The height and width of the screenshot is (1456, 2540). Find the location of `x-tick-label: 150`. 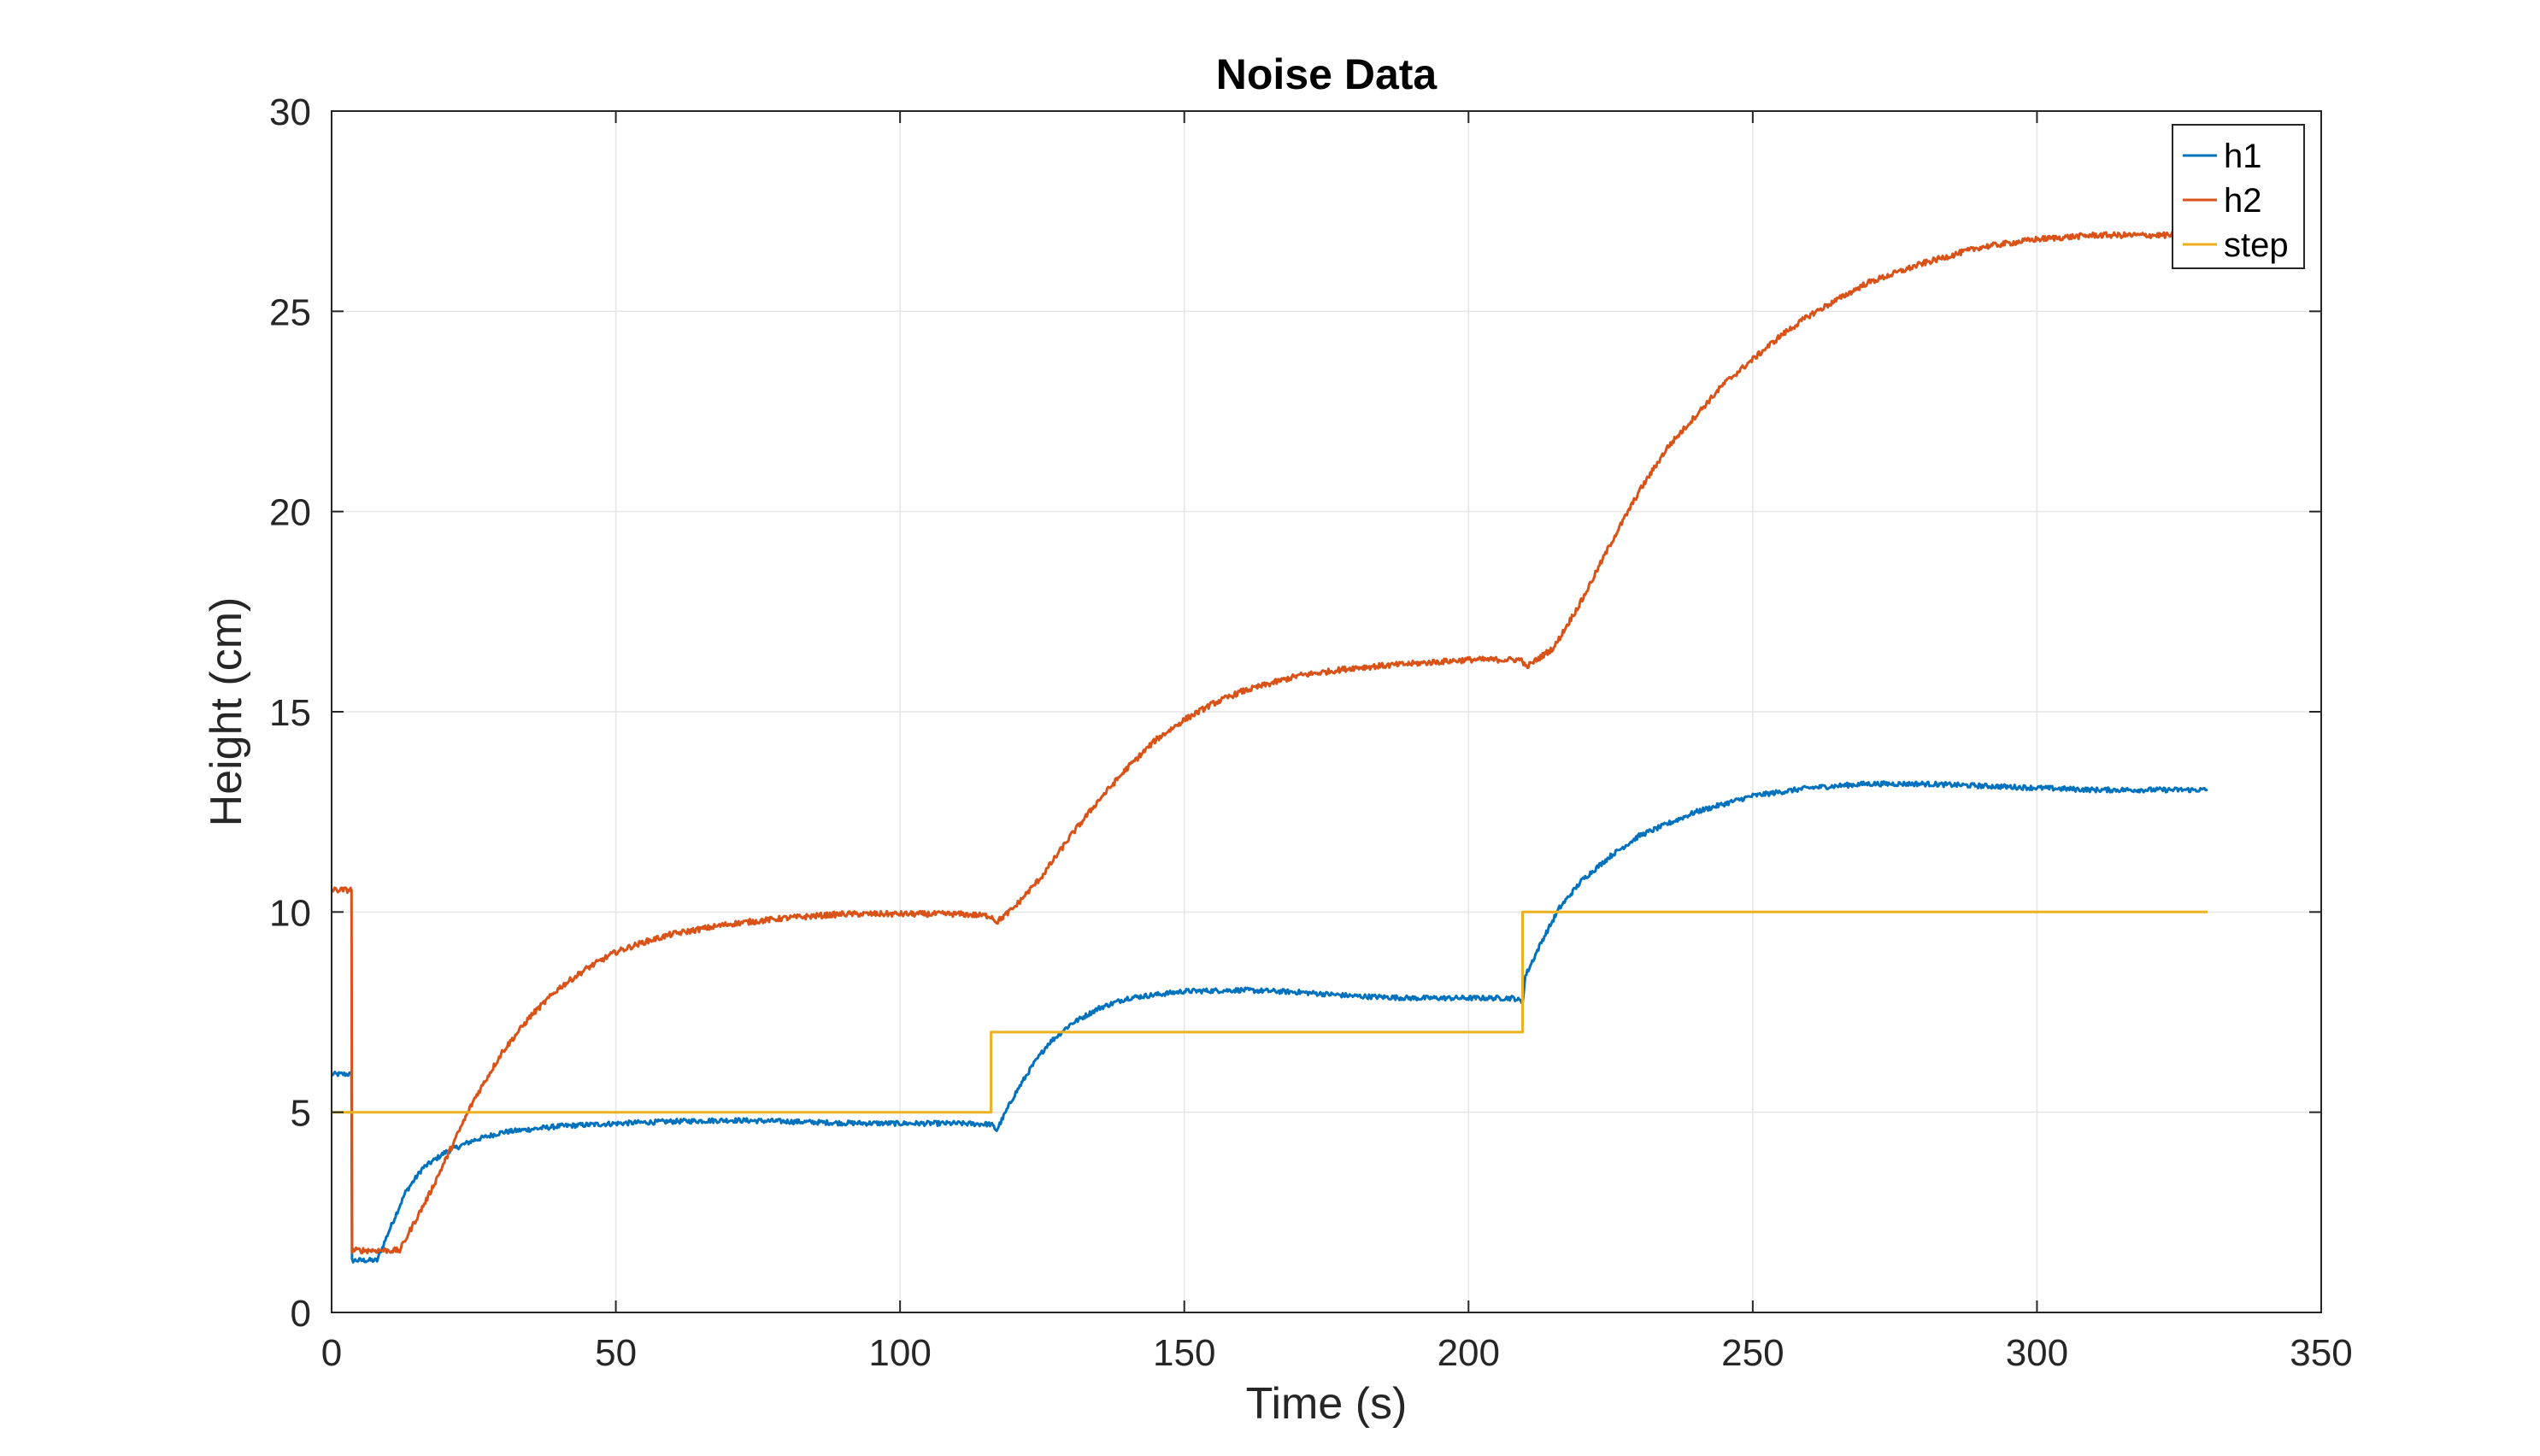

x-tick-label: 150 is located at coordinates (1184, 1353).